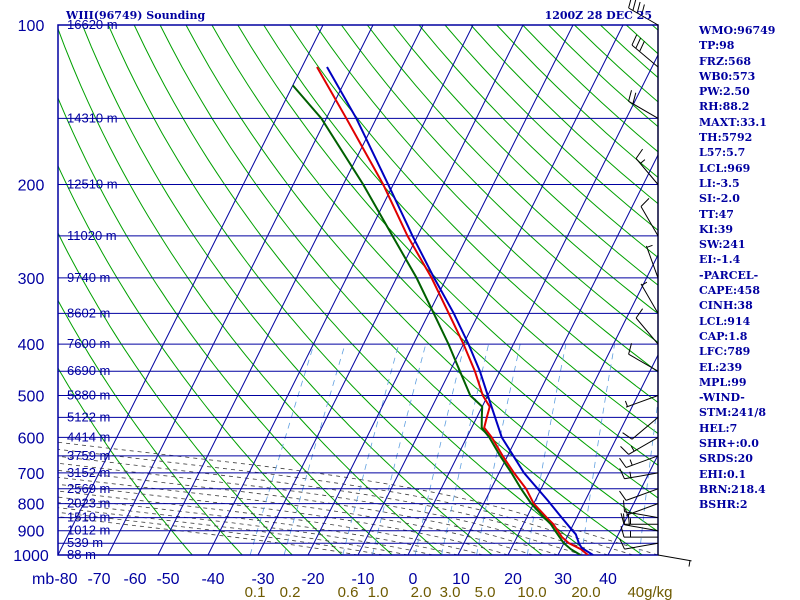 This screenshot has height=600, width=800. I want to click on temperature-tick-label: -40, so click(212, 579).